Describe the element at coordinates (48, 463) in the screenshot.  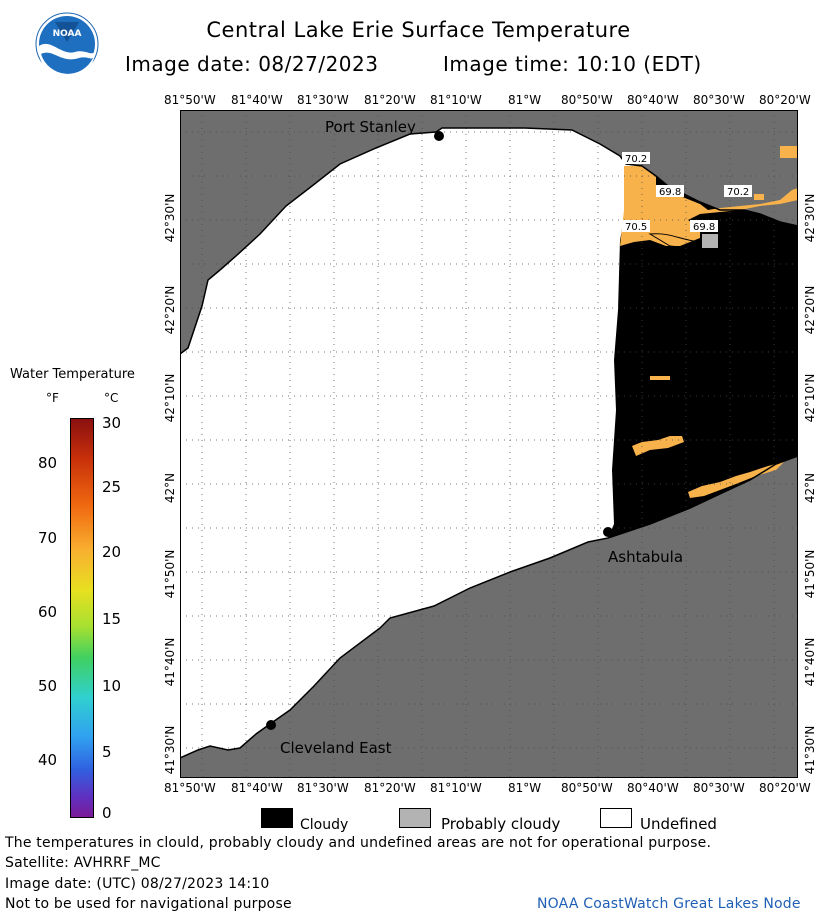
I see `f-tick-80: 80` at that location.